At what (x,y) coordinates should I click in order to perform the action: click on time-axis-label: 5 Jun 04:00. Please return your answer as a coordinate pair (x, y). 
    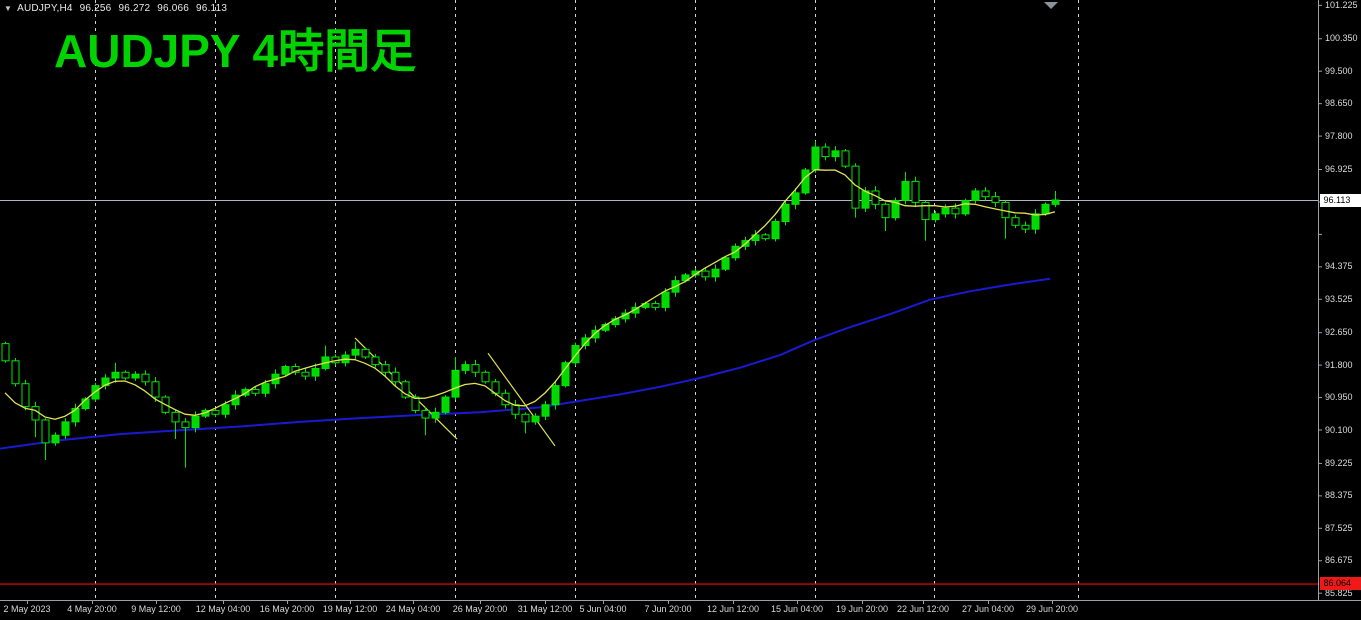
    Looking at the image, I should click on (603, 609).